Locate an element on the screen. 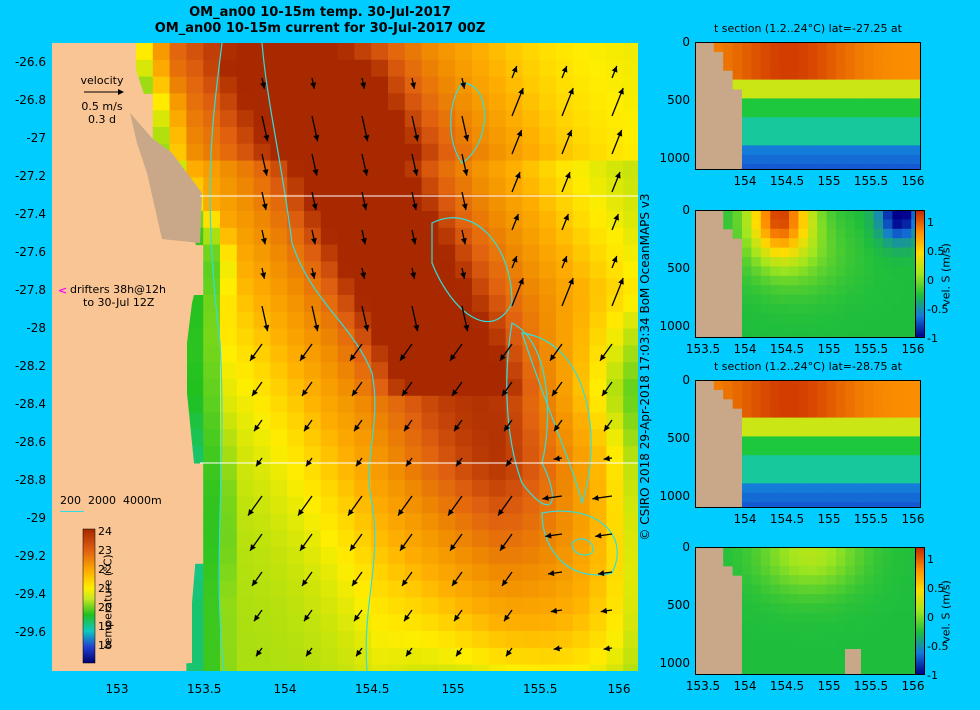 The width and height of the screenshot is (980, 710). velocity-colorbar-title: vel. S (m/s) is located at coordinates (946, 274).